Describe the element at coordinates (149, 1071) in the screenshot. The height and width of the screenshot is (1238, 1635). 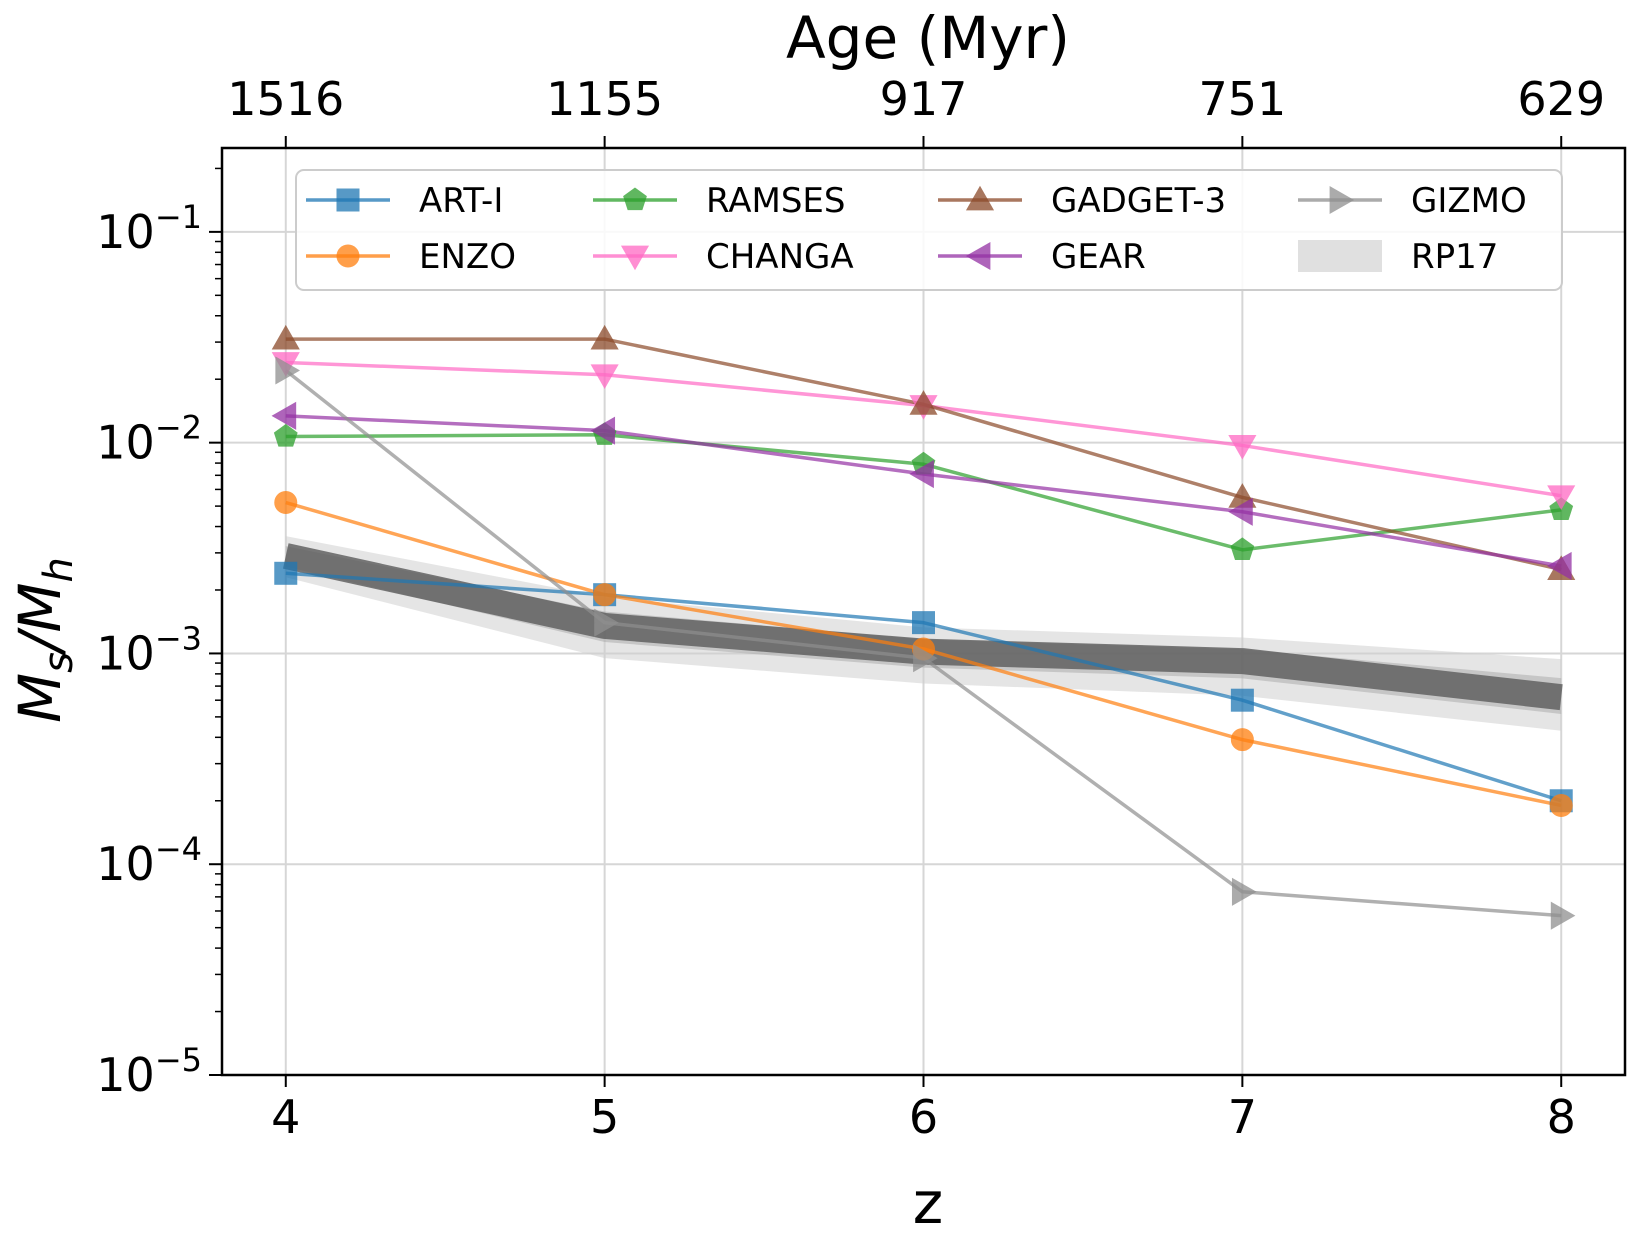
I see `y-tick-label: 10⁻⁵` at that location.